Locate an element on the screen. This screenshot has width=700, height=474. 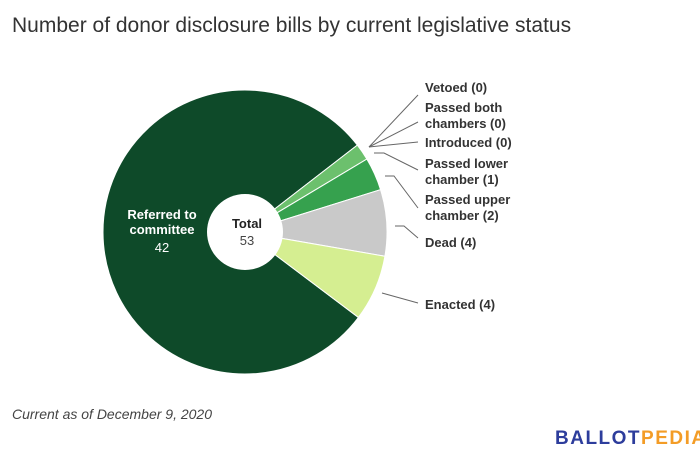
total-value: 53 is located at coordinates (247, 240).